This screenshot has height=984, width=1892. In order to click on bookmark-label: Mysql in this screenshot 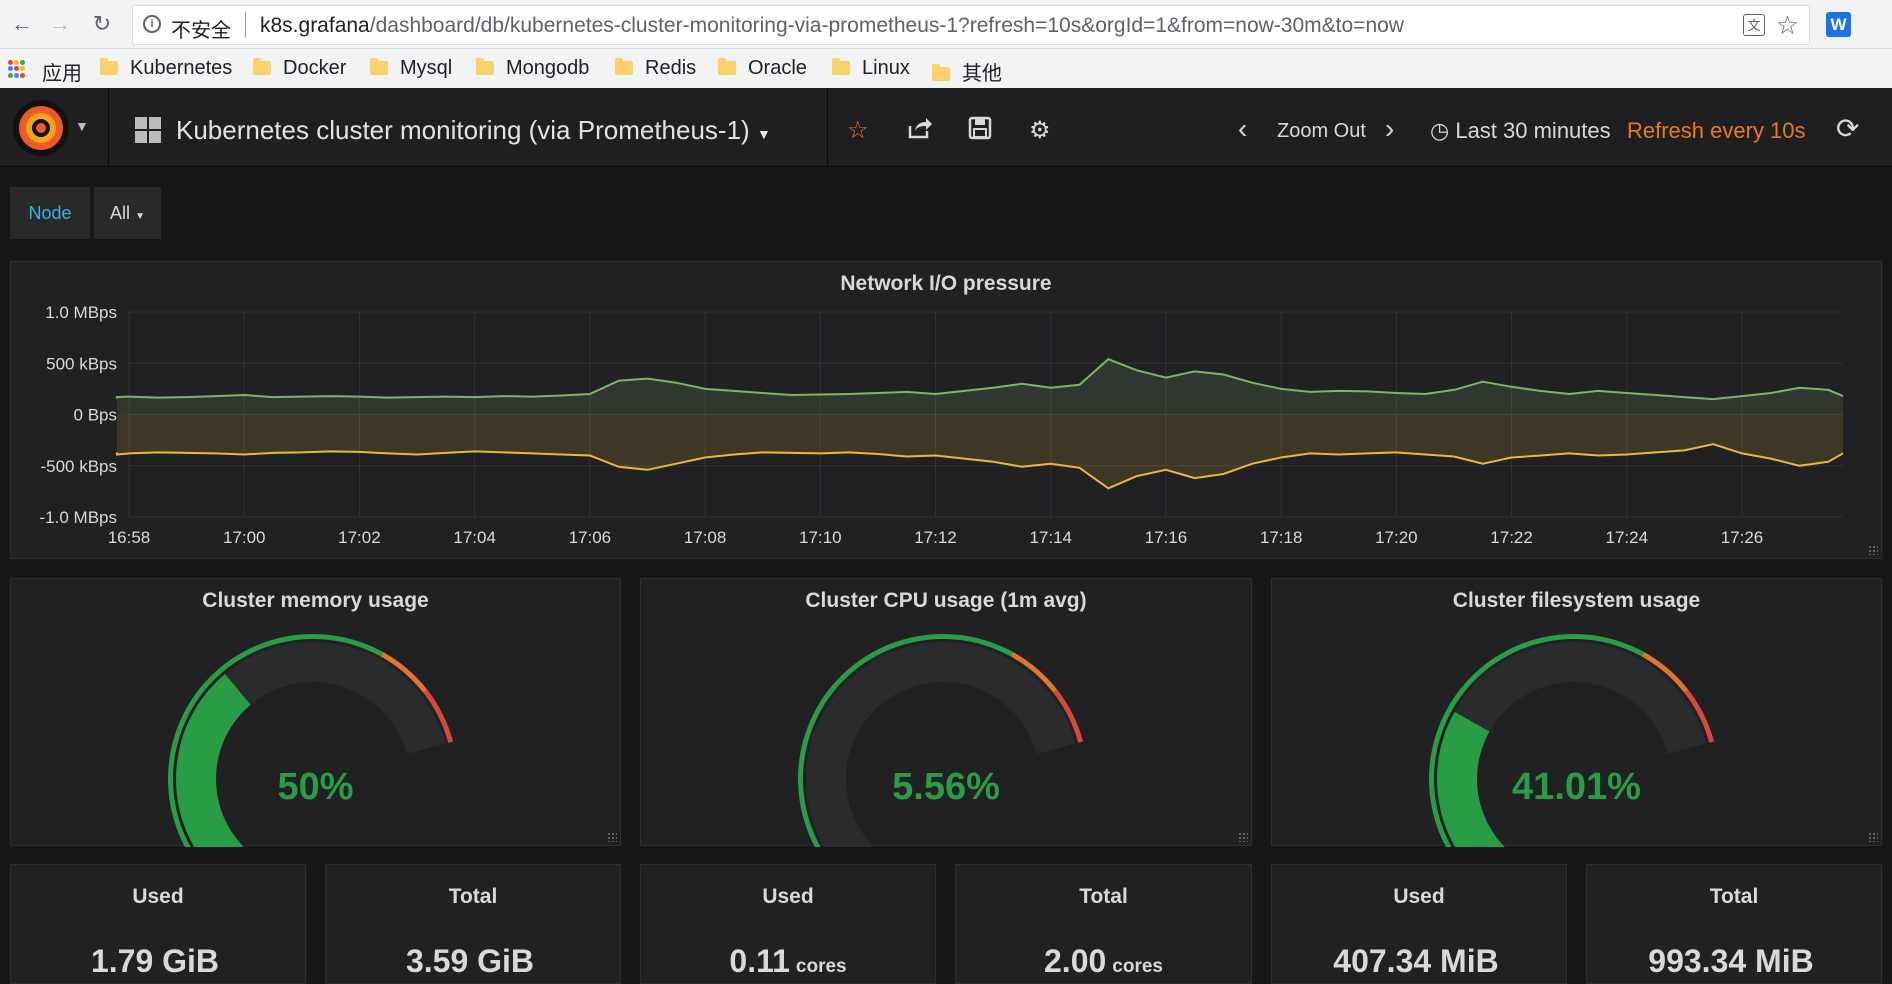, I will do `click(426, 68)`.